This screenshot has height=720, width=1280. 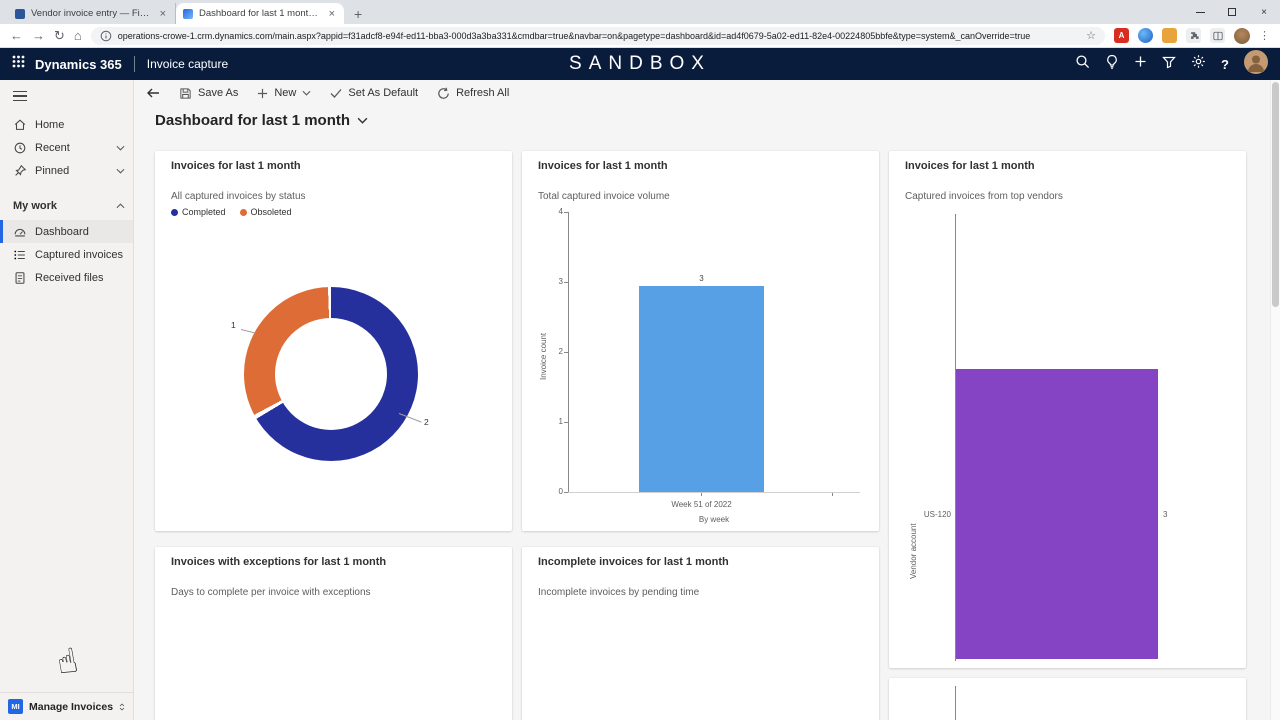 I want to click on back-arrow-icon, so click(x=153, y=93).